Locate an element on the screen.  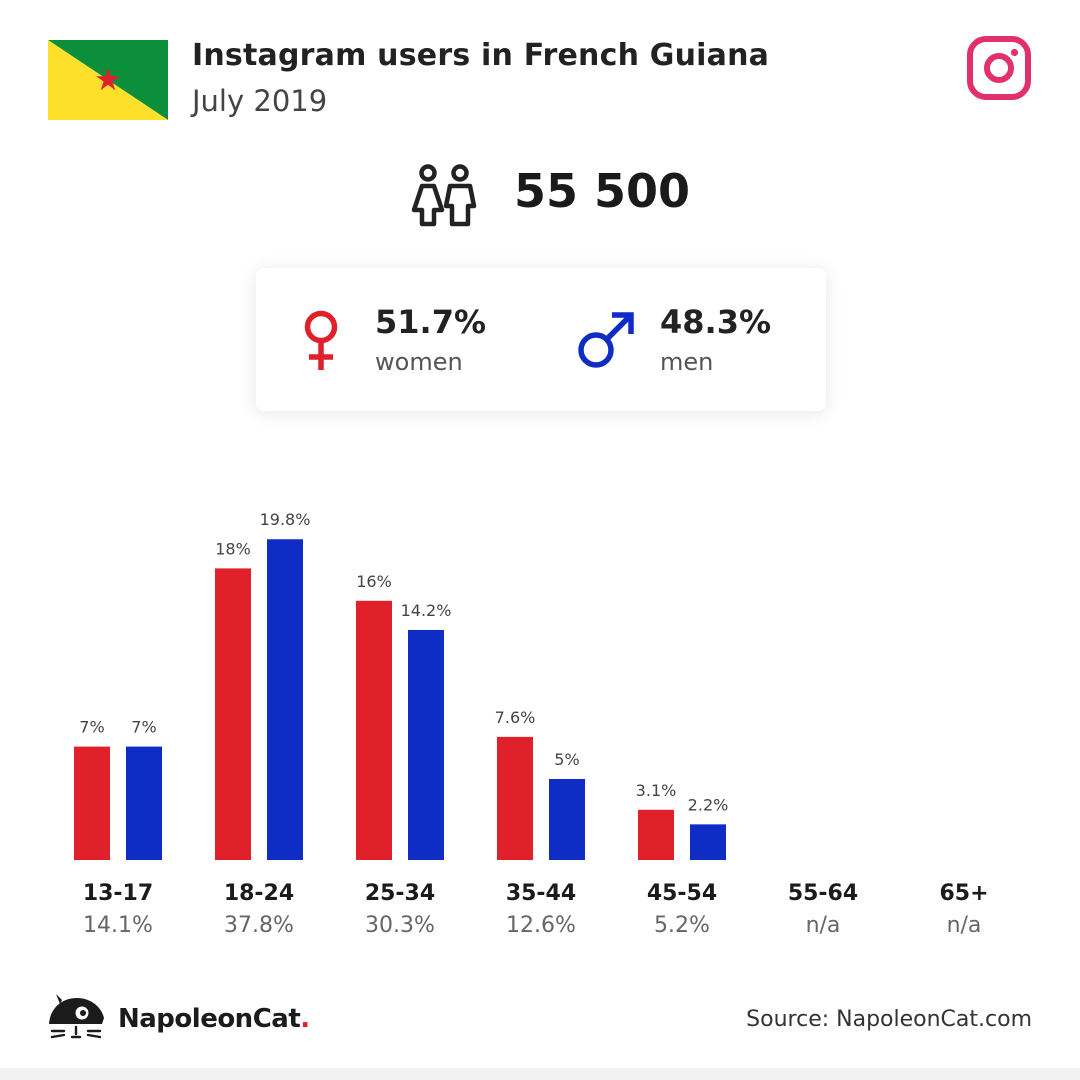
brand-logo-text: NapoleonCat. is located at coordinates (214, 1019).